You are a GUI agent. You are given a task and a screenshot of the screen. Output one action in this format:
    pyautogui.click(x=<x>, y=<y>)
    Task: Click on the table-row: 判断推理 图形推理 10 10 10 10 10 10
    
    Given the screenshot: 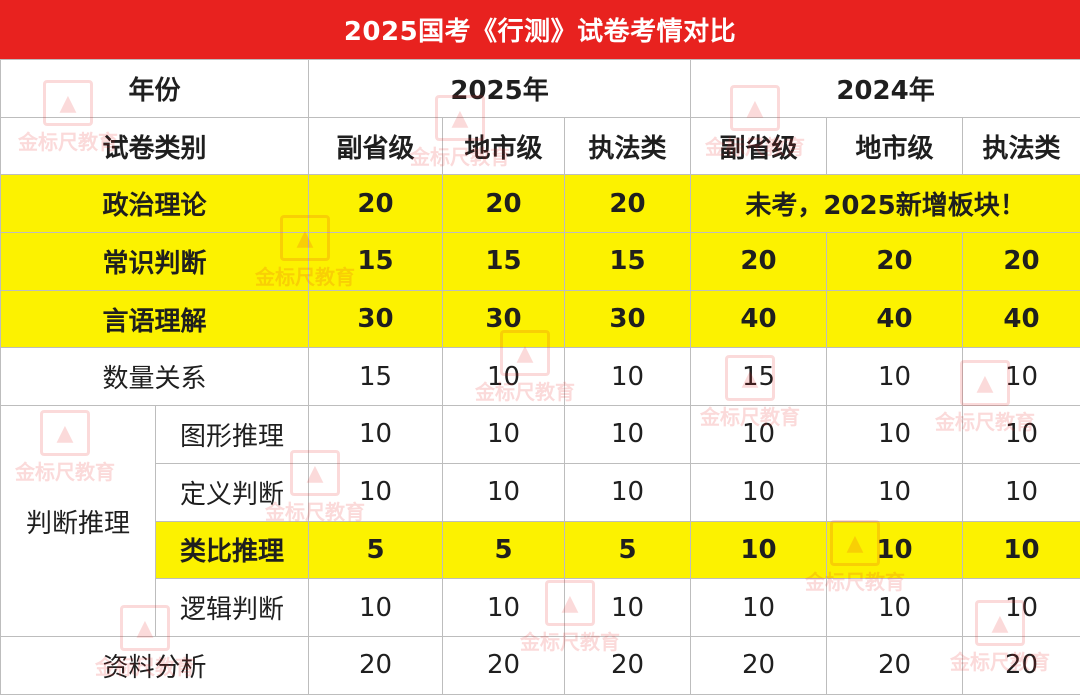 What is the action you would take?
    pyautogui.click(x=540, y=435)
    